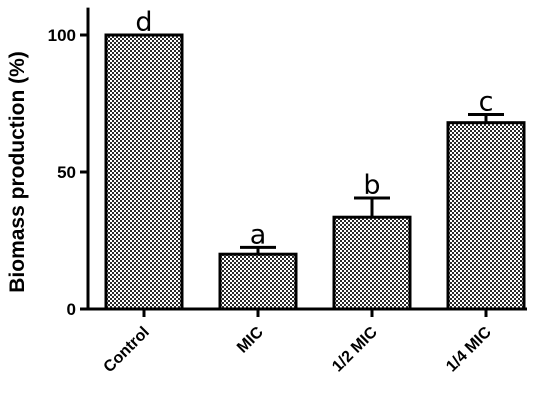 This screenshot has width=550, height=403. What do you see at coordinates (372, 263) in the screenshot?
I see `bar-1-2-mic` at bounding box center [372, 263].